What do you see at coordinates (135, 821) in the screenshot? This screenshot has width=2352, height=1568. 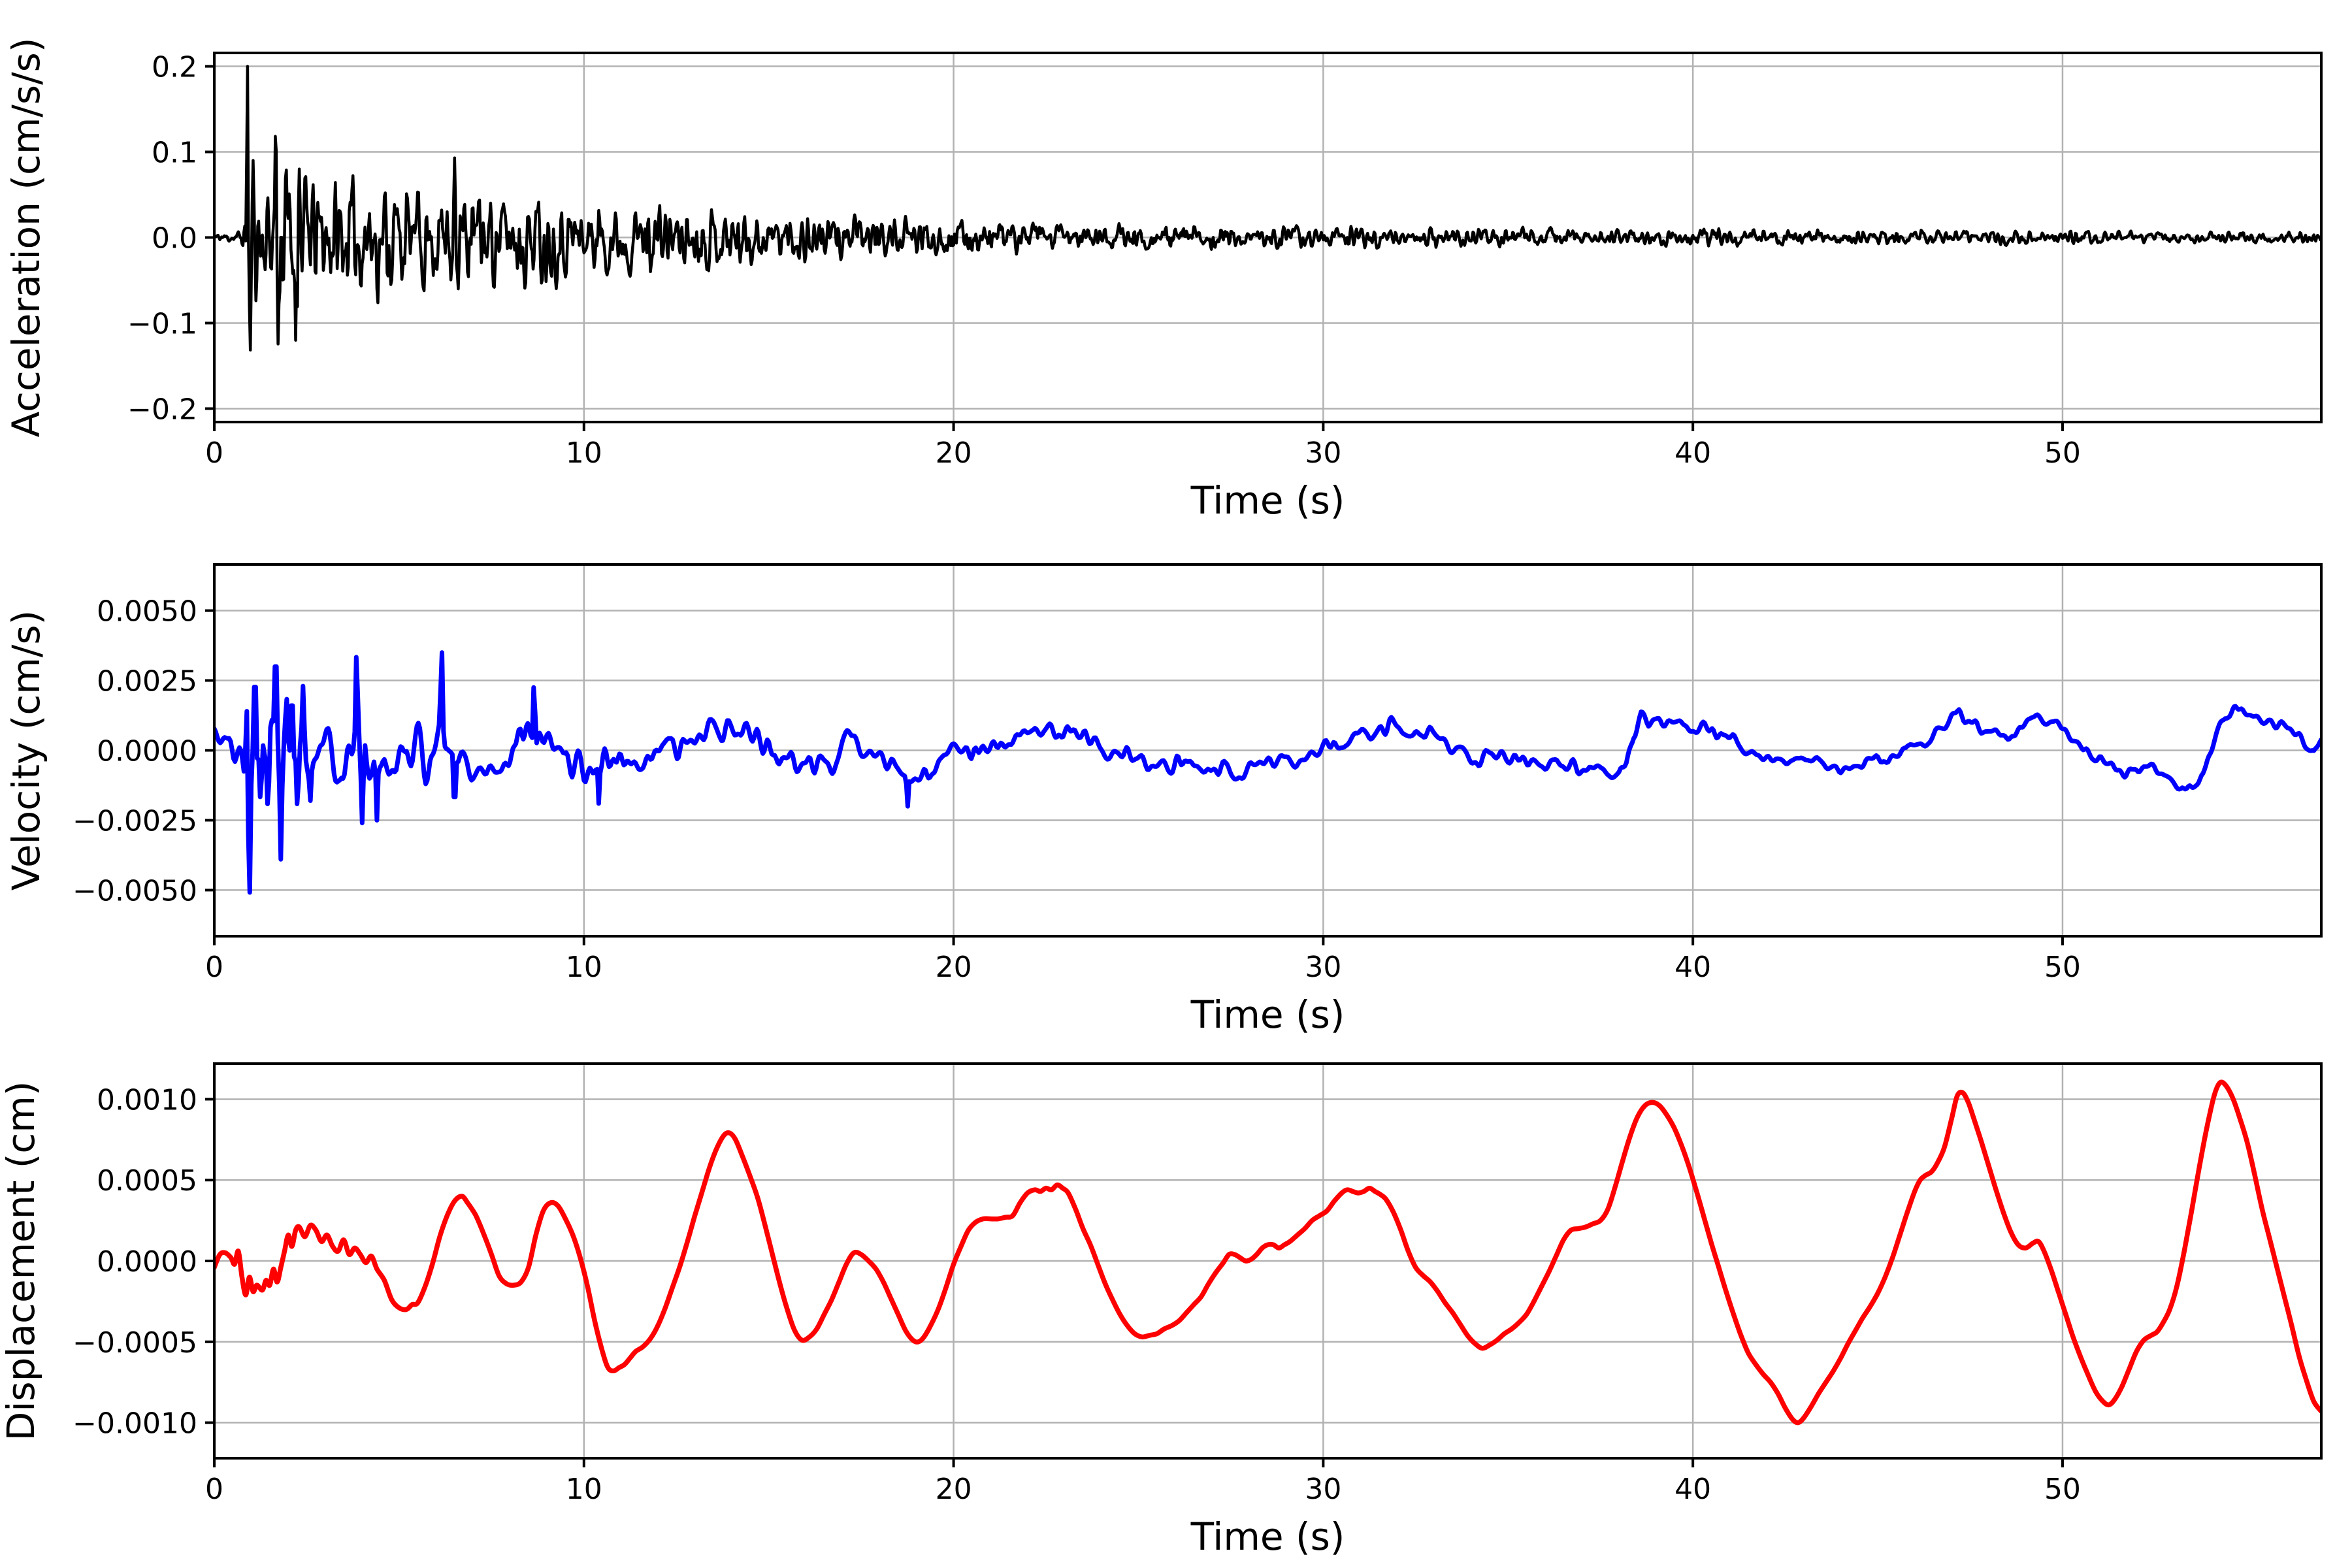 I see `y-tick-label: −0.0025` at bounding box center [135, 821].